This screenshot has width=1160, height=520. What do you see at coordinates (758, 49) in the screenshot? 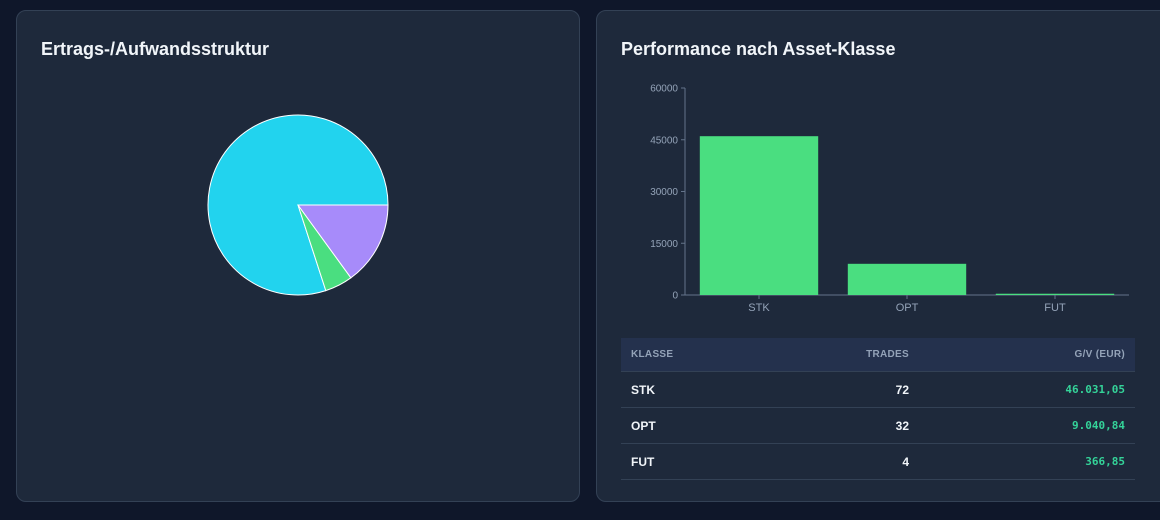
I see `asset-class-performance-title: Performance nach Asset-Klasse` at bounding box center [758, 49].